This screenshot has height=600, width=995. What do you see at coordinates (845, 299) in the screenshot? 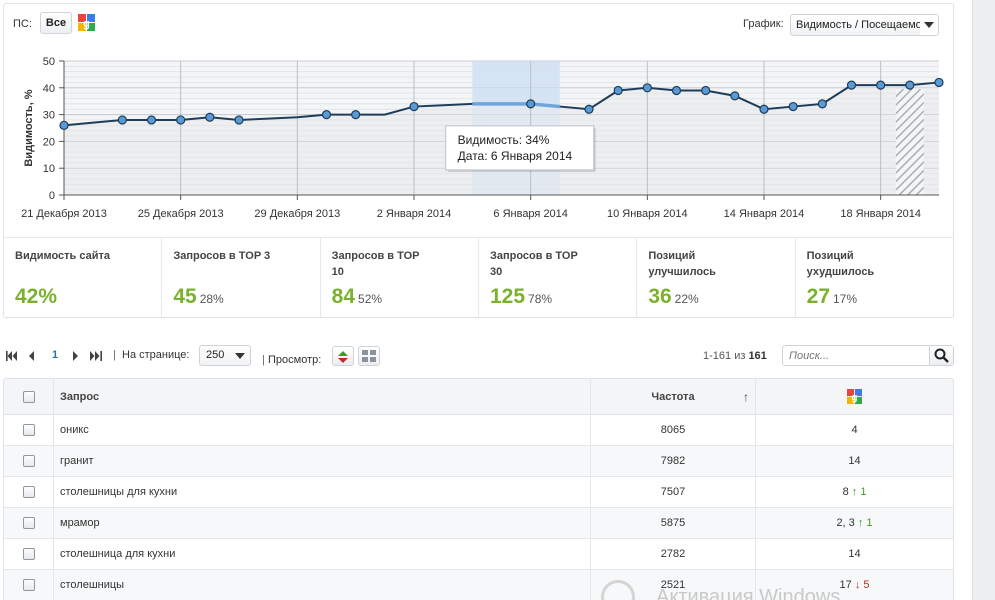
I see `stat-pct: 17%` at bounding box center [845, 299].